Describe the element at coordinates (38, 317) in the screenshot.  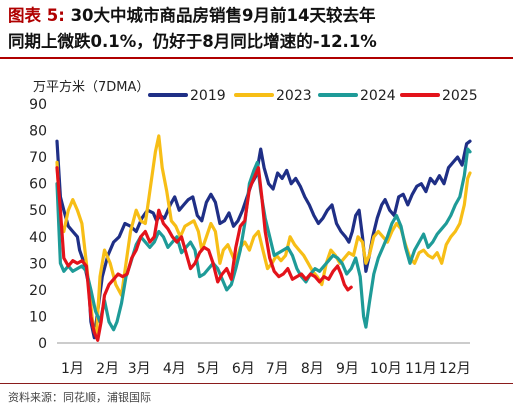
I see `y-tick-label: 10` at that location.